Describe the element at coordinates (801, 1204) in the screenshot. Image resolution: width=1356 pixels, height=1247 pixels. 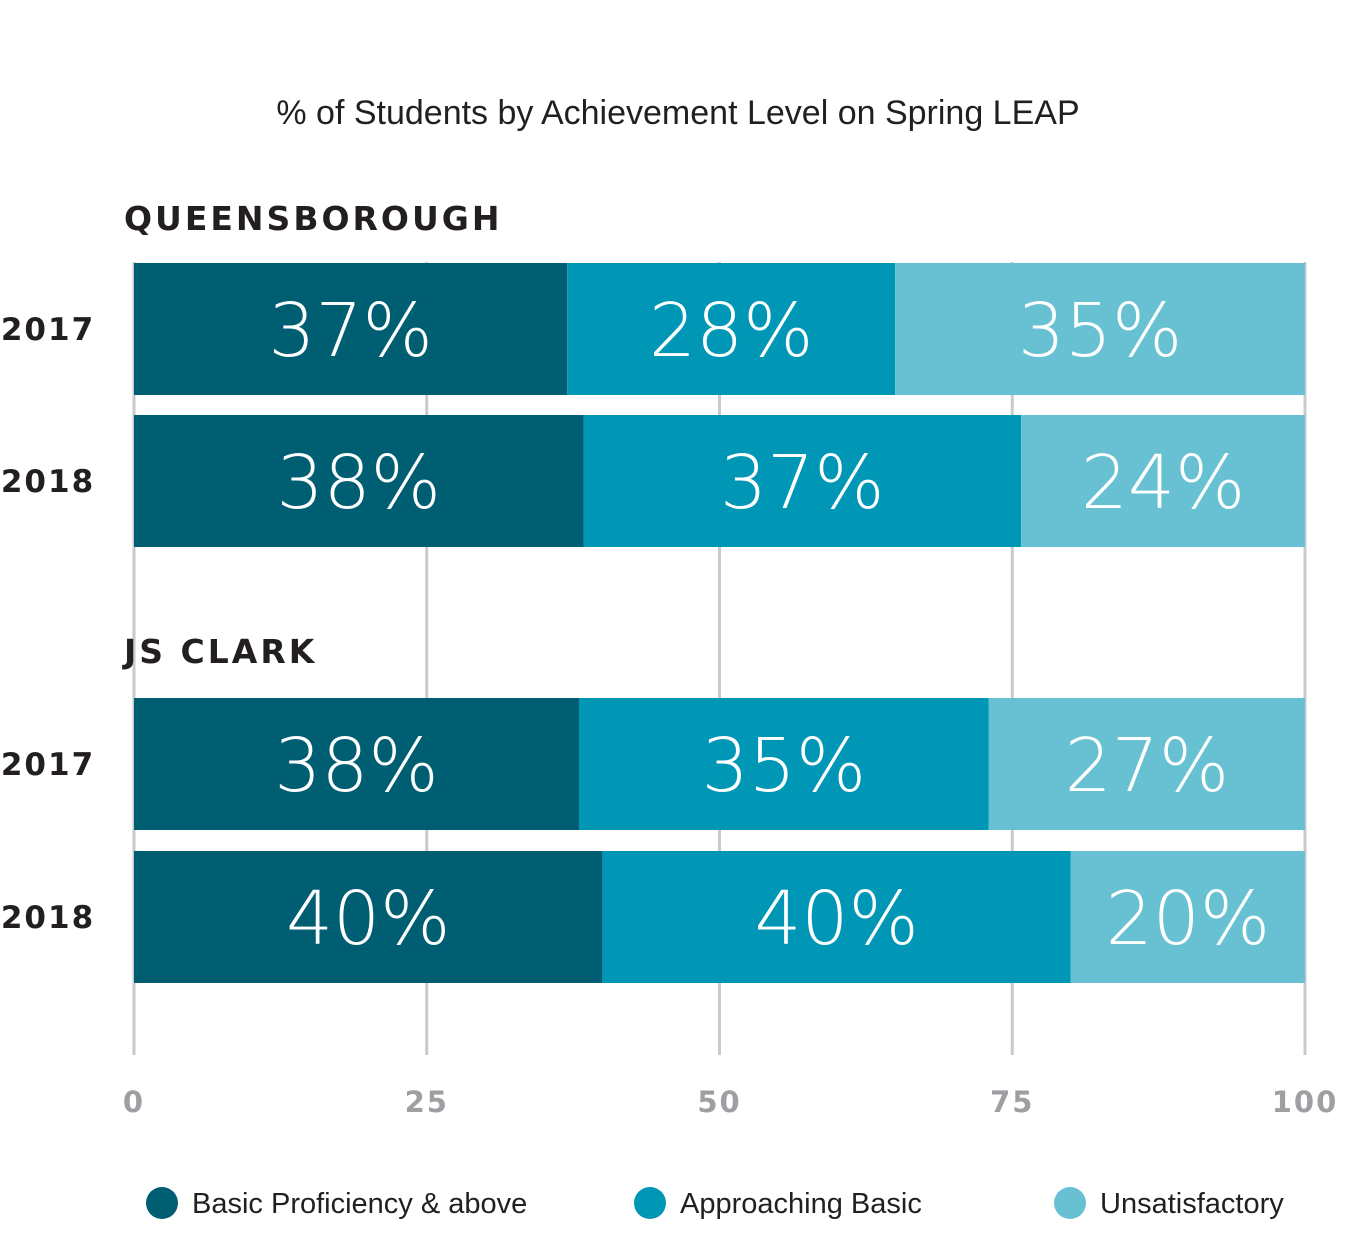
I see `legend-label: Approaching Basic` at that location.